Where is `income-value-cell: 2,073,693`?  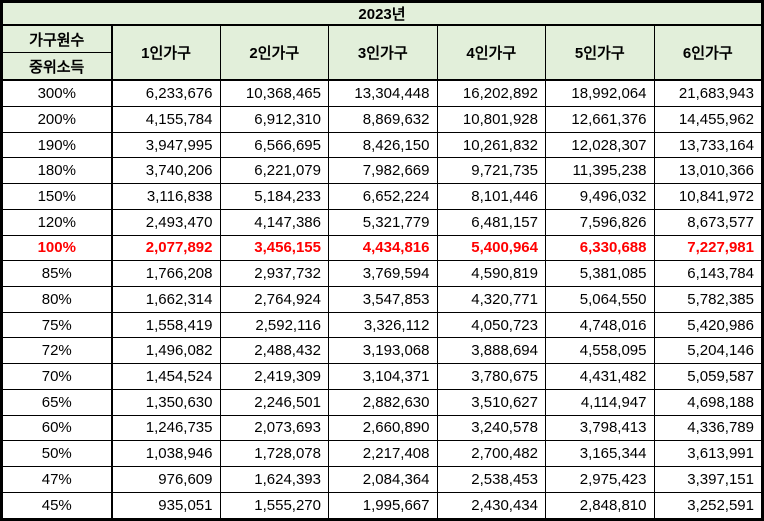
income-value-cell: 2,073,693 is located at coordinates (274, 428).